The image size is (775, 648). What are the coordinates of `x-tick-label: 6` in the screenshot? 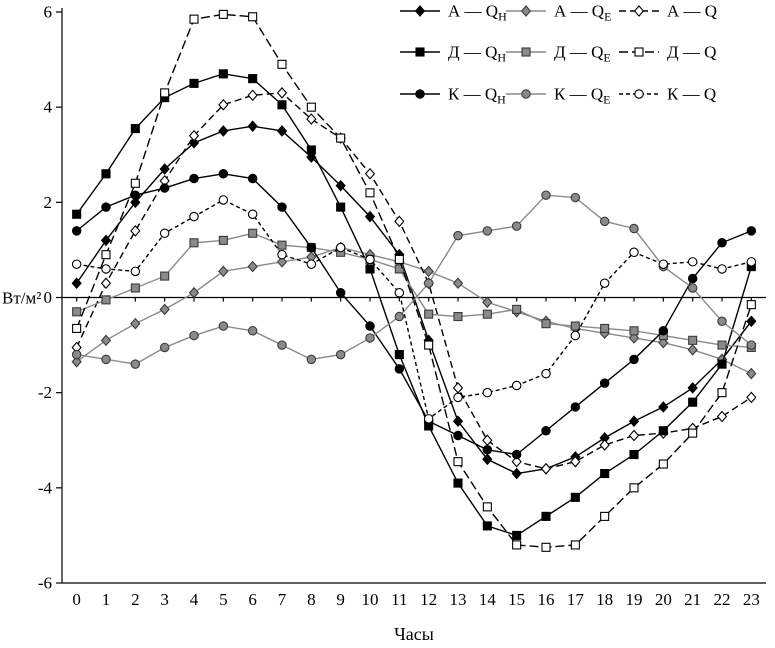 It's located at (252, 599).